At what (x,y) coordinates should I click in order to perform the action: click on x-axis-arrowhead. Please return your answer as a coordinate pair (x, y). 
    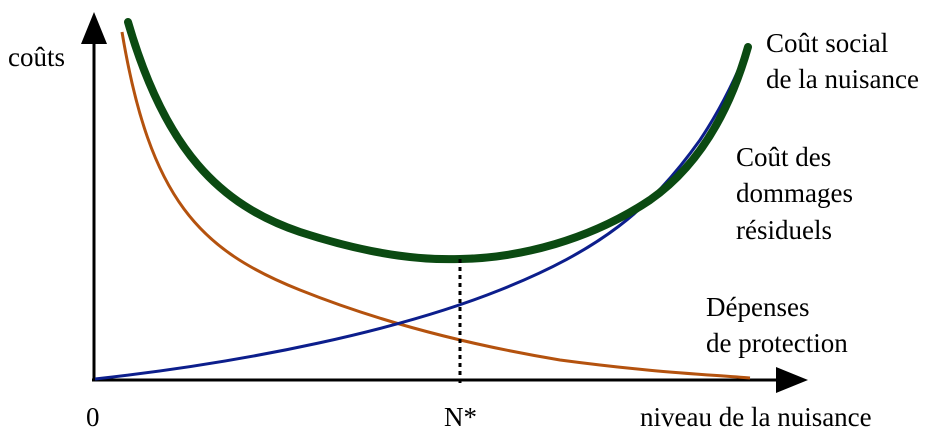
    Looking at the image, I should click on (792, 380).